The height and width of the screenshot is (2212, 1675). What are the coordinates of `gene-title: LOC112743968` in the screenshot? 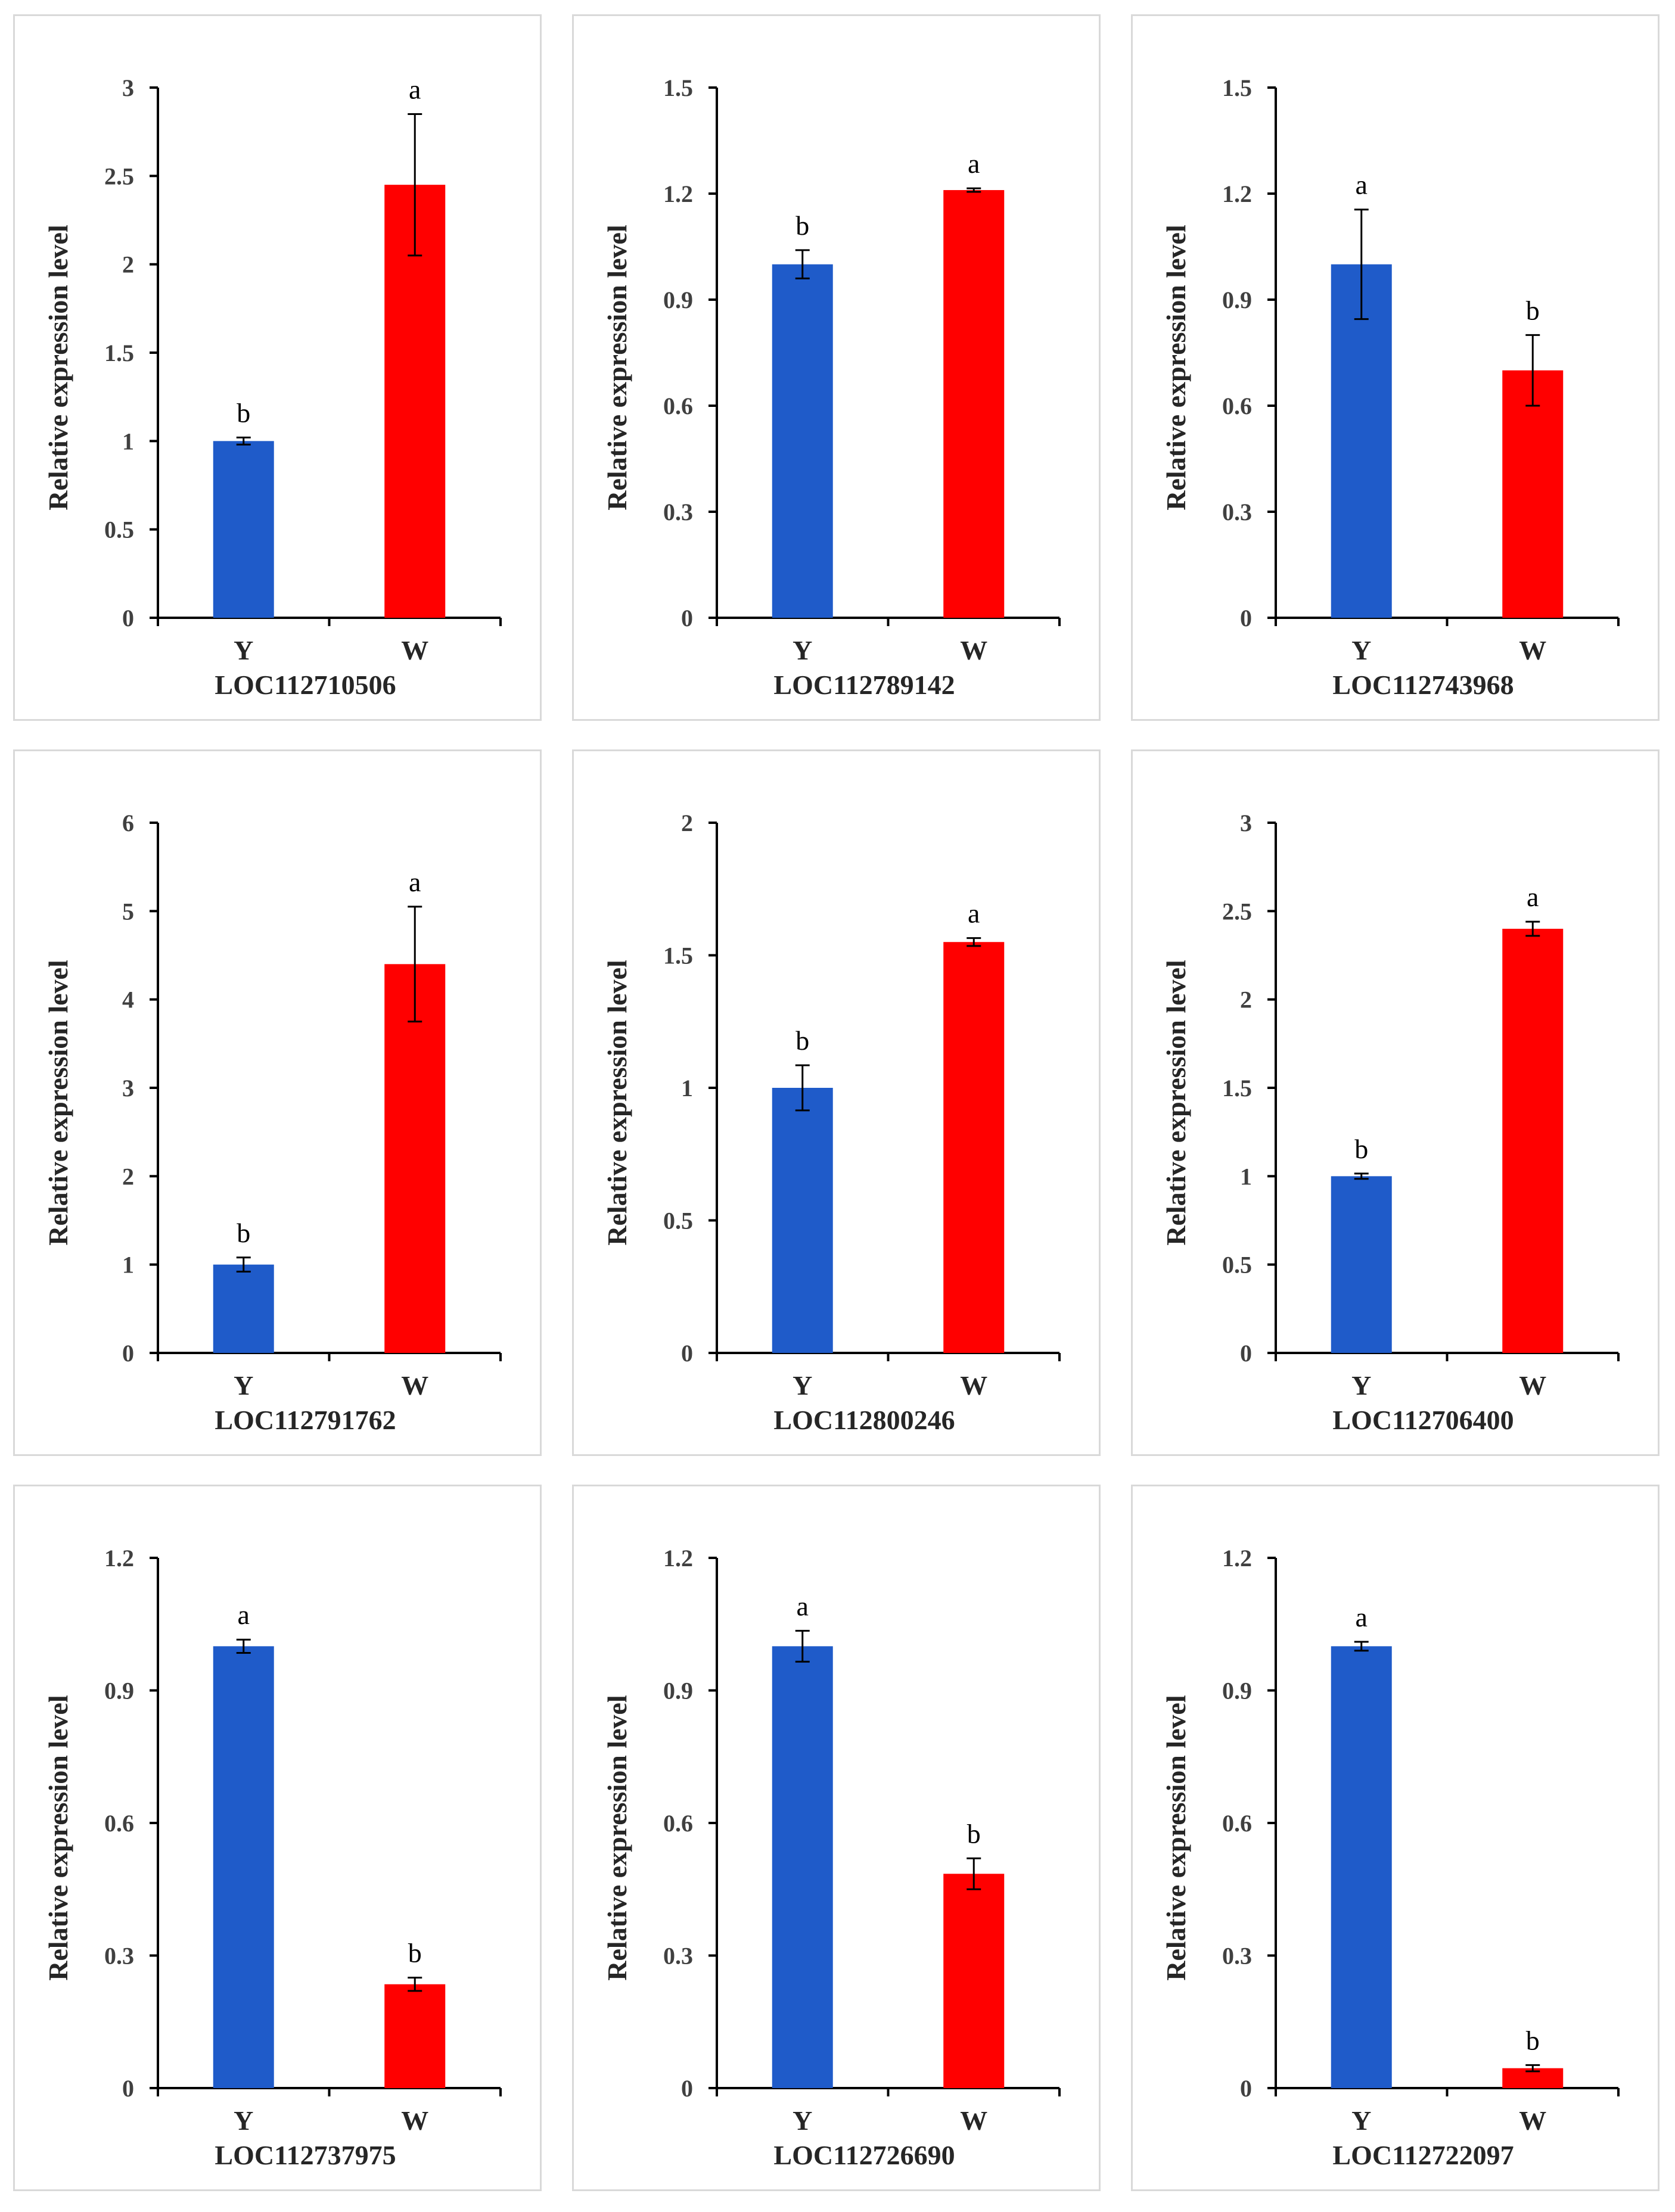 It's located at (1423, 685).